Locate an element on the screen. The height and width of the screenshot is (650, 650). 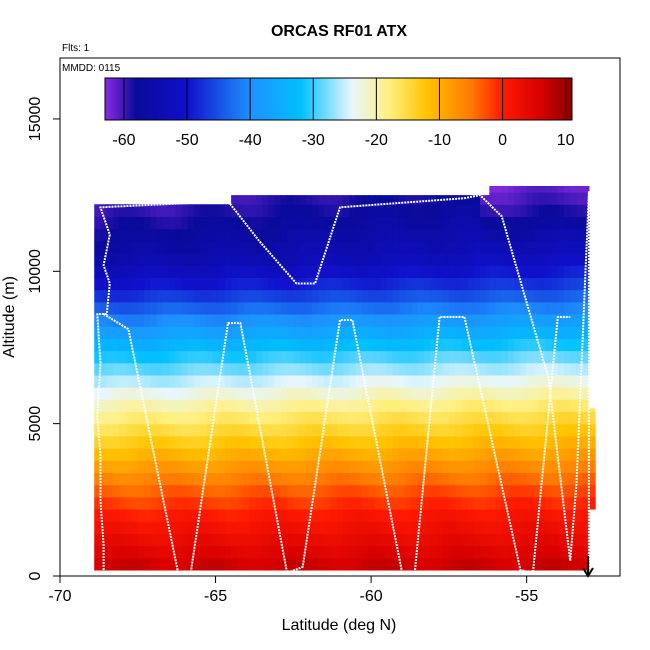
flights-note: Flts: 1 is located at coordinates (76, 48).